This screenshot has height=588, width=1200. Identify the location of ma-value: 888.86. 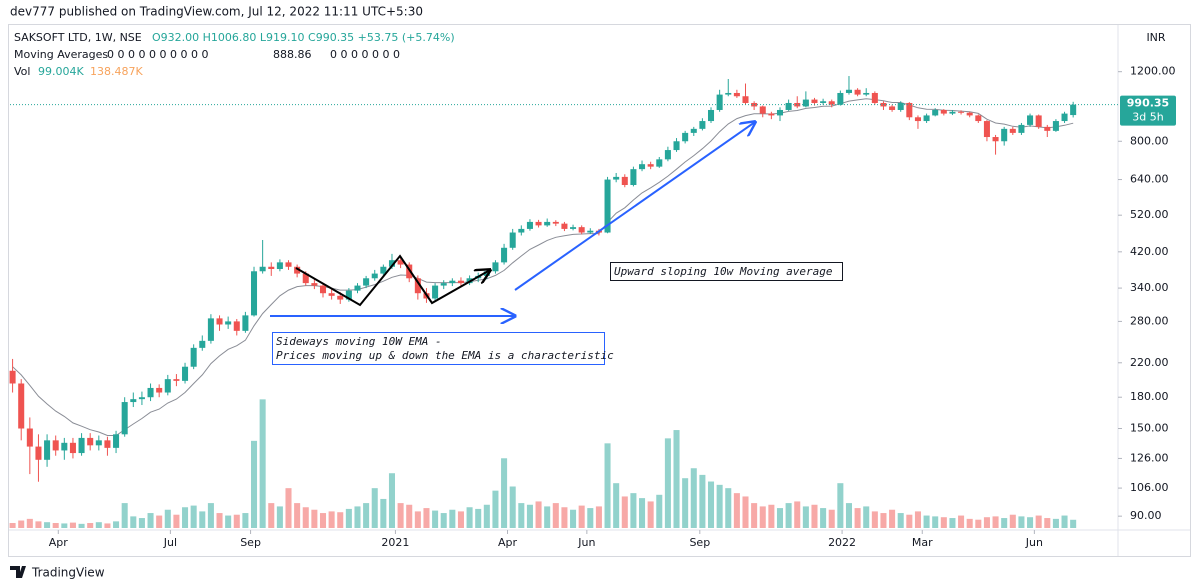
(292, 54).